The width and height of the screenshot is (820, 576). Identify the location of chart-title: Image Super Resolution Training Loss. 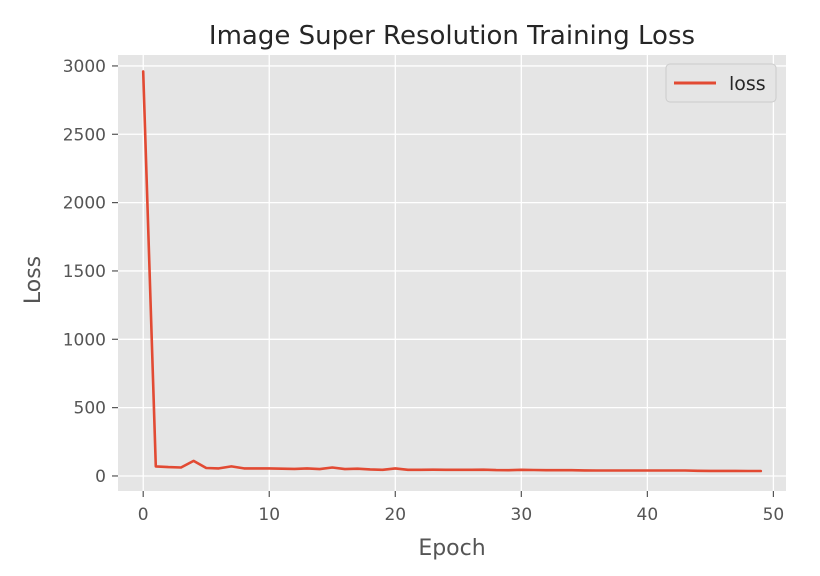
(452, 36).